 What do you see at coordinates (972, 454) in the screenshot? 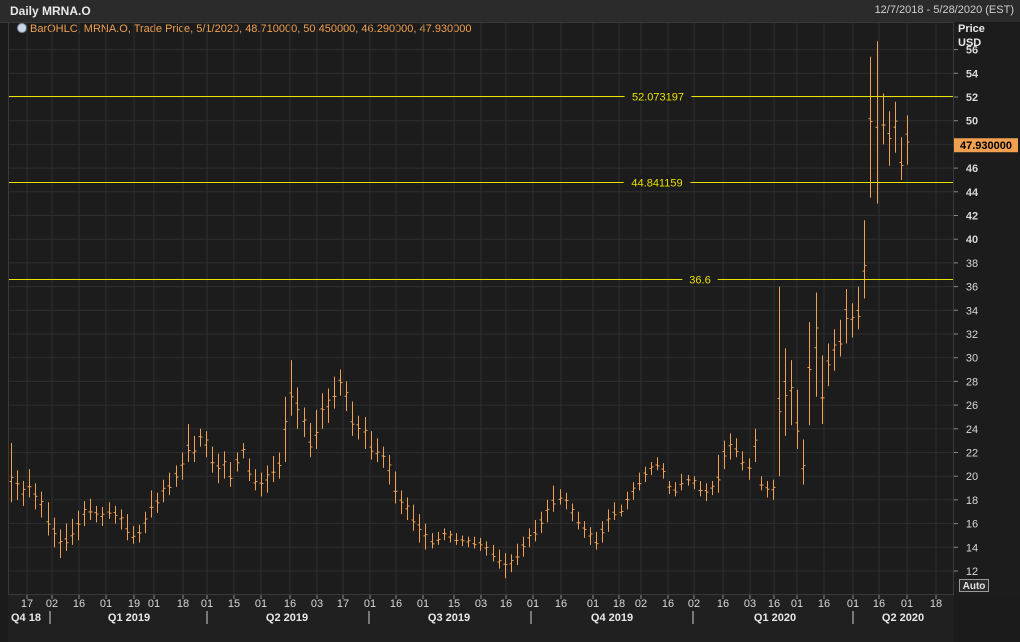
I see `y-tick-label: 22` at bounding box center [972, 454].